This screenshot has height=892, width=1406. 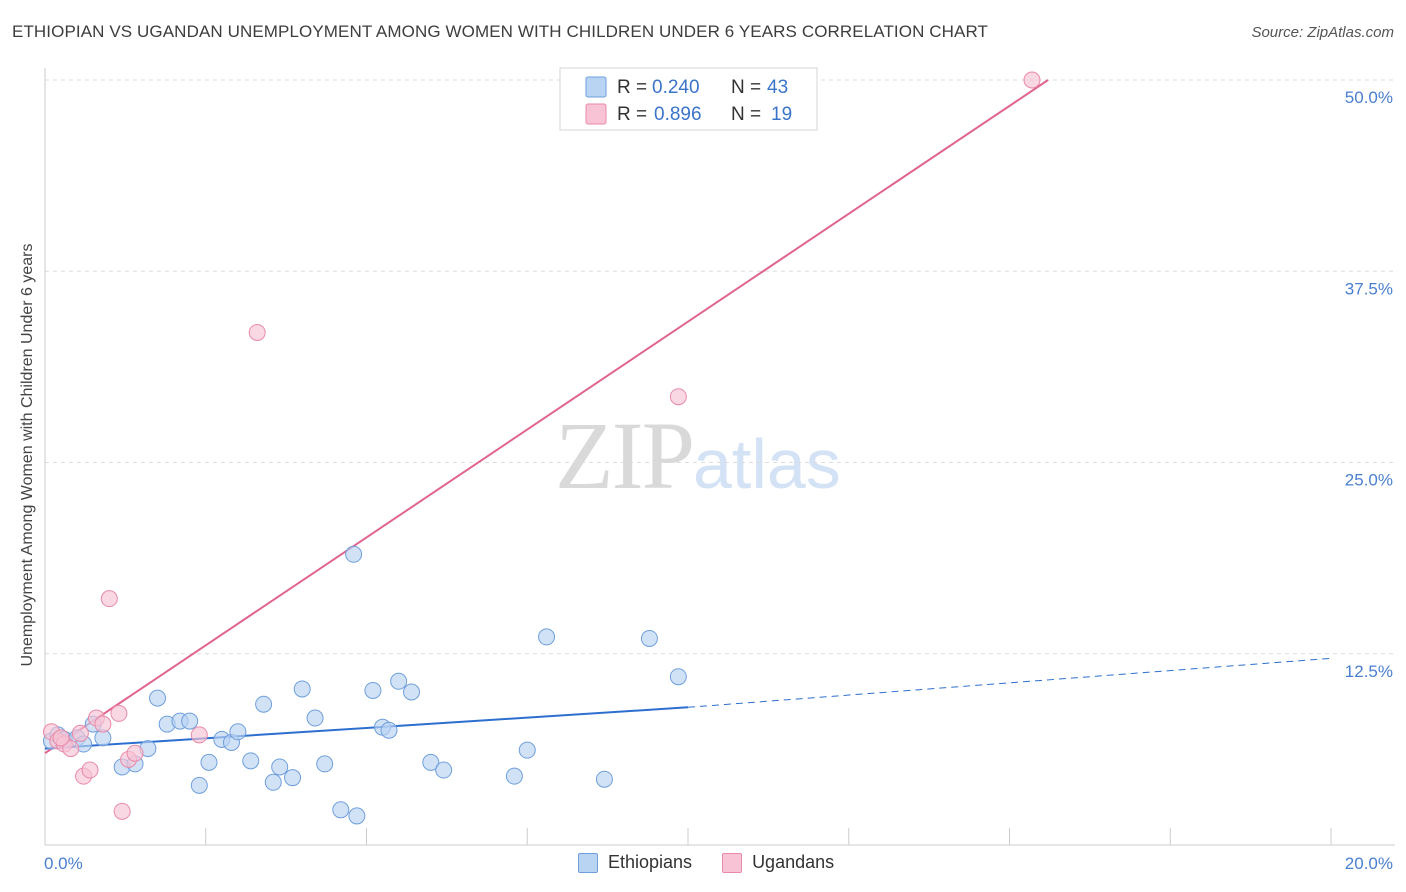 I want to click on legend-item-ugandans: Ugandans, so click(x=778, y=862).